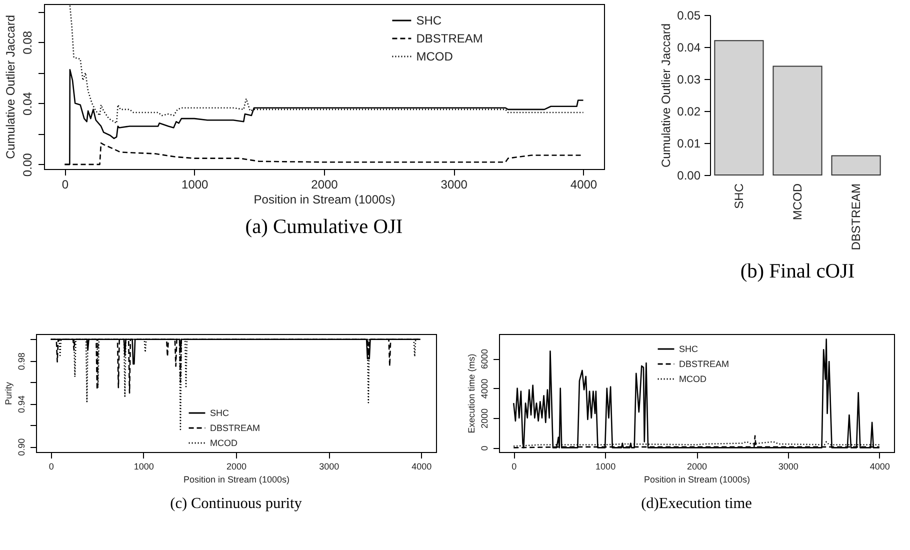 The image size is (910, 550). I want to click on text: (c) Continuous purity, so click(236, 503).